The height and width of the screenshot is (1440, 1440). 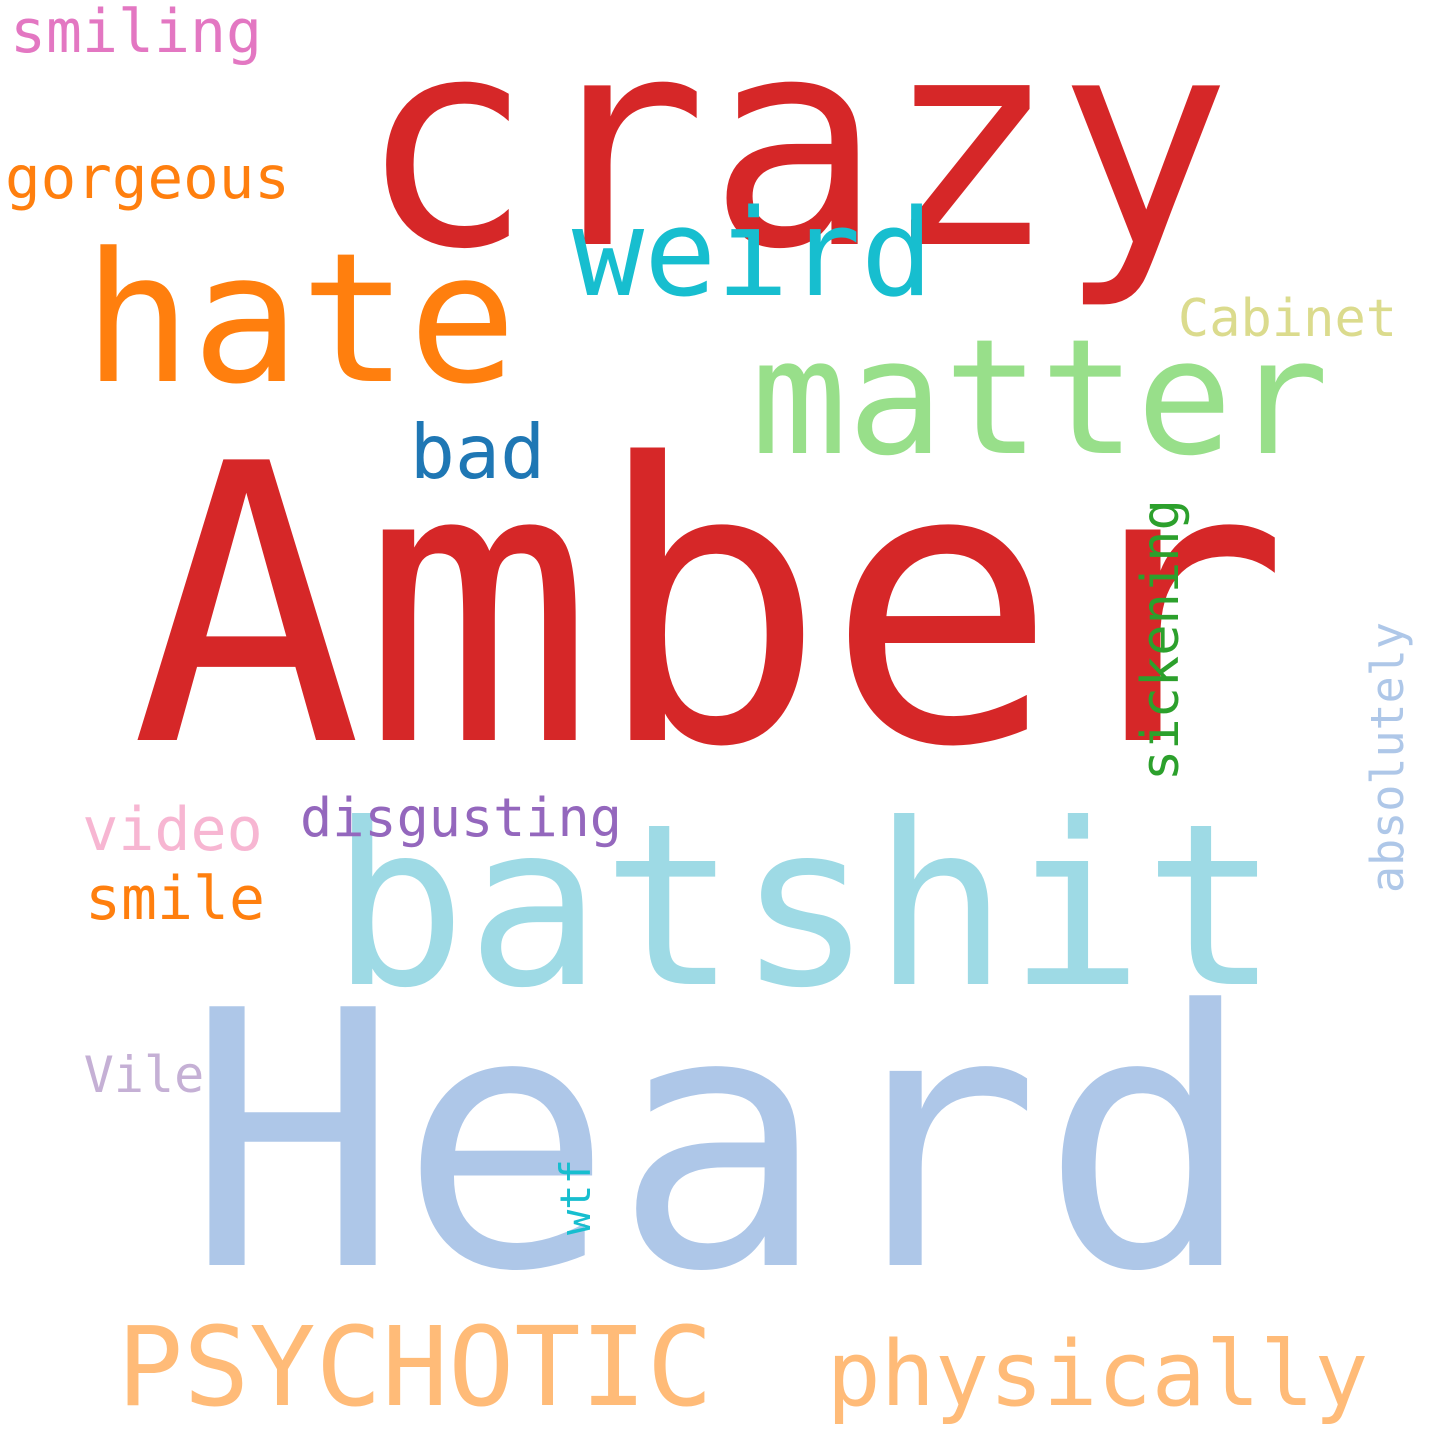 I want to click on word-absolutely: absolutely, so click(x=1387, y=757).